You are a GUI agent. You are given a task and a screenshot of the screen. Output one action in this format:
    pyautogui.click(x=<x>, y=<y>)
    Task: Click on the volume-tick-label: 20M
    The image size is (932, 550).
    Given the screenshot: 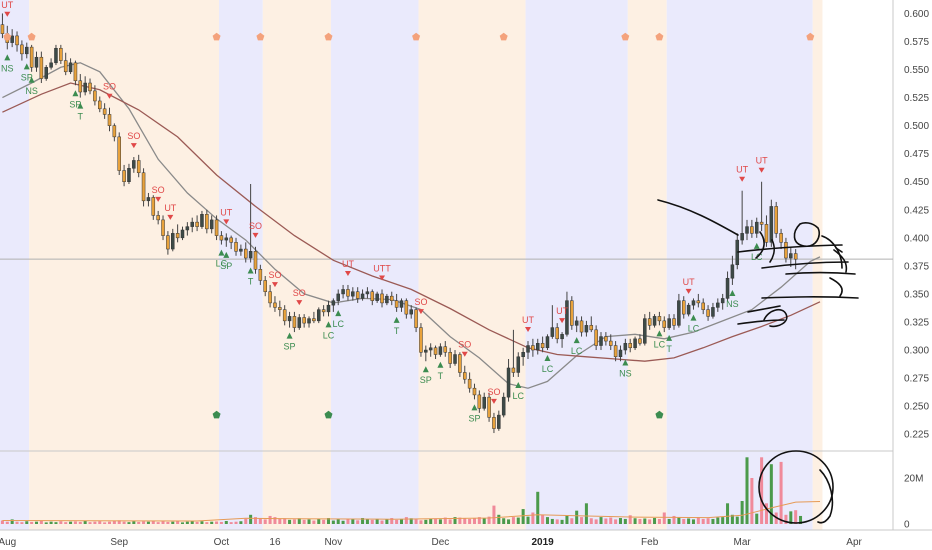 What is the action you would take?
    pyautogui.click(x=913, y=479)
    